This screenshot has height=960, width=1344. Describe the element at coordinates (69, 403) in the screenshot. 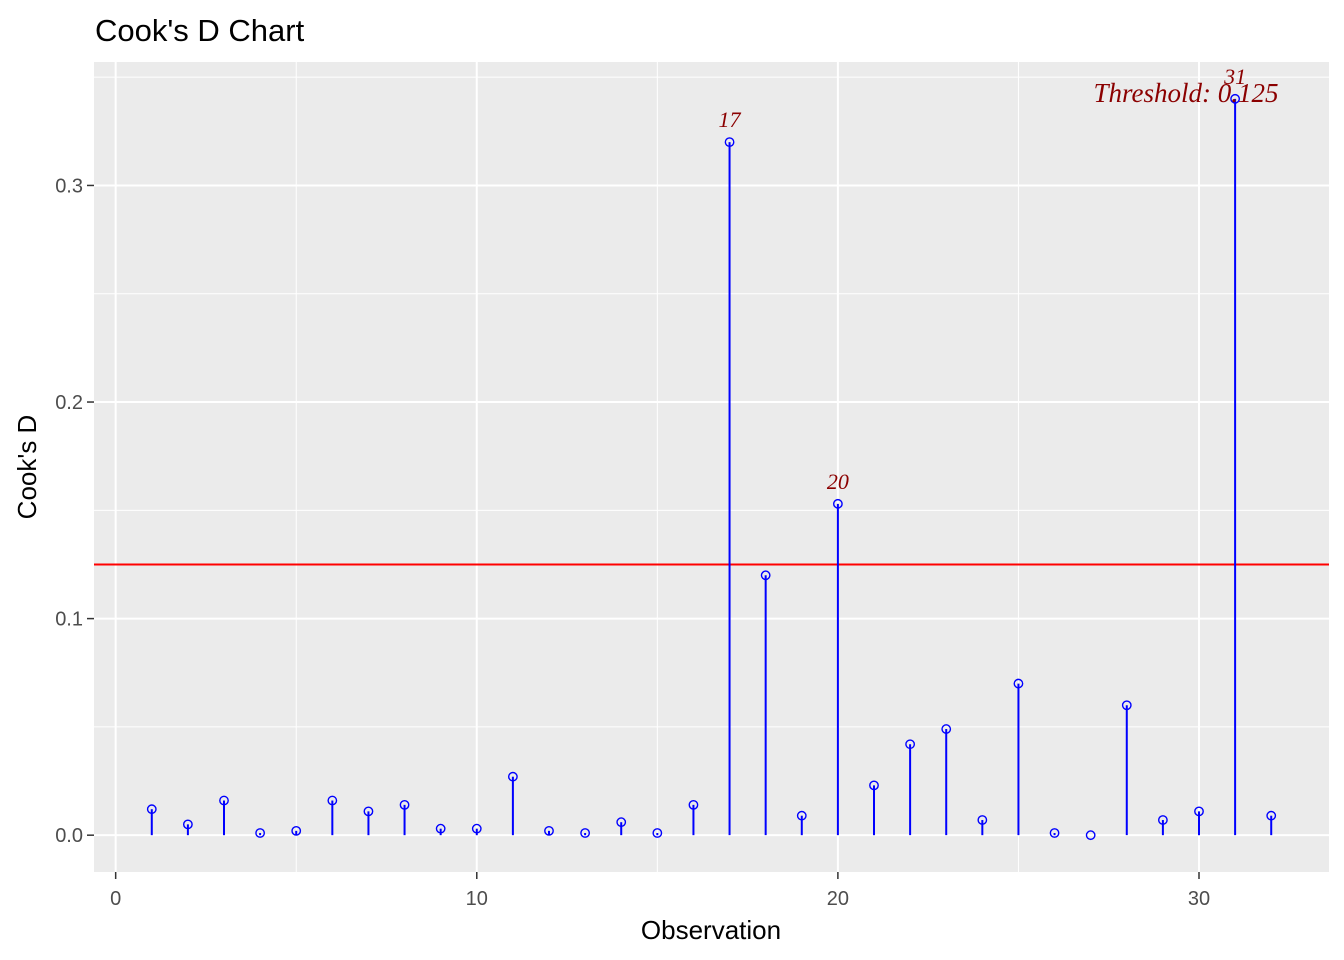

I see `y-tick-label: 0.2` at that location.